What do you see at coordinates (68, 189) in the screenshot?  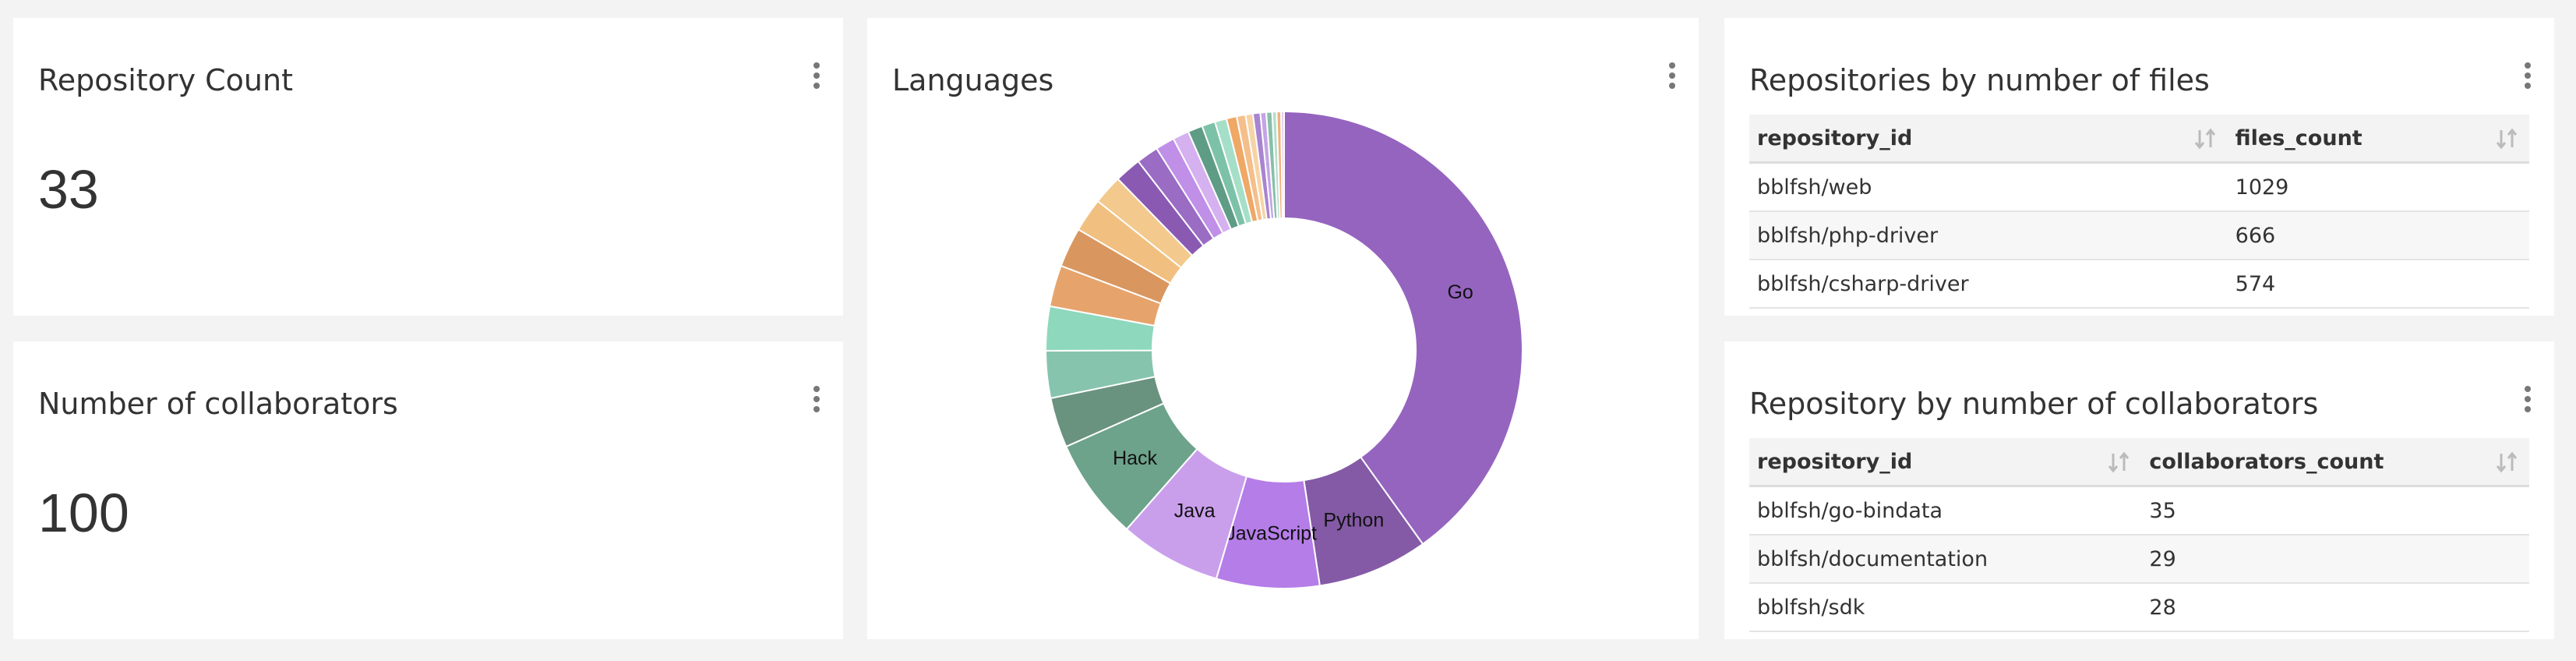 I see `card-value: 33` at bounding box center [68, 189].